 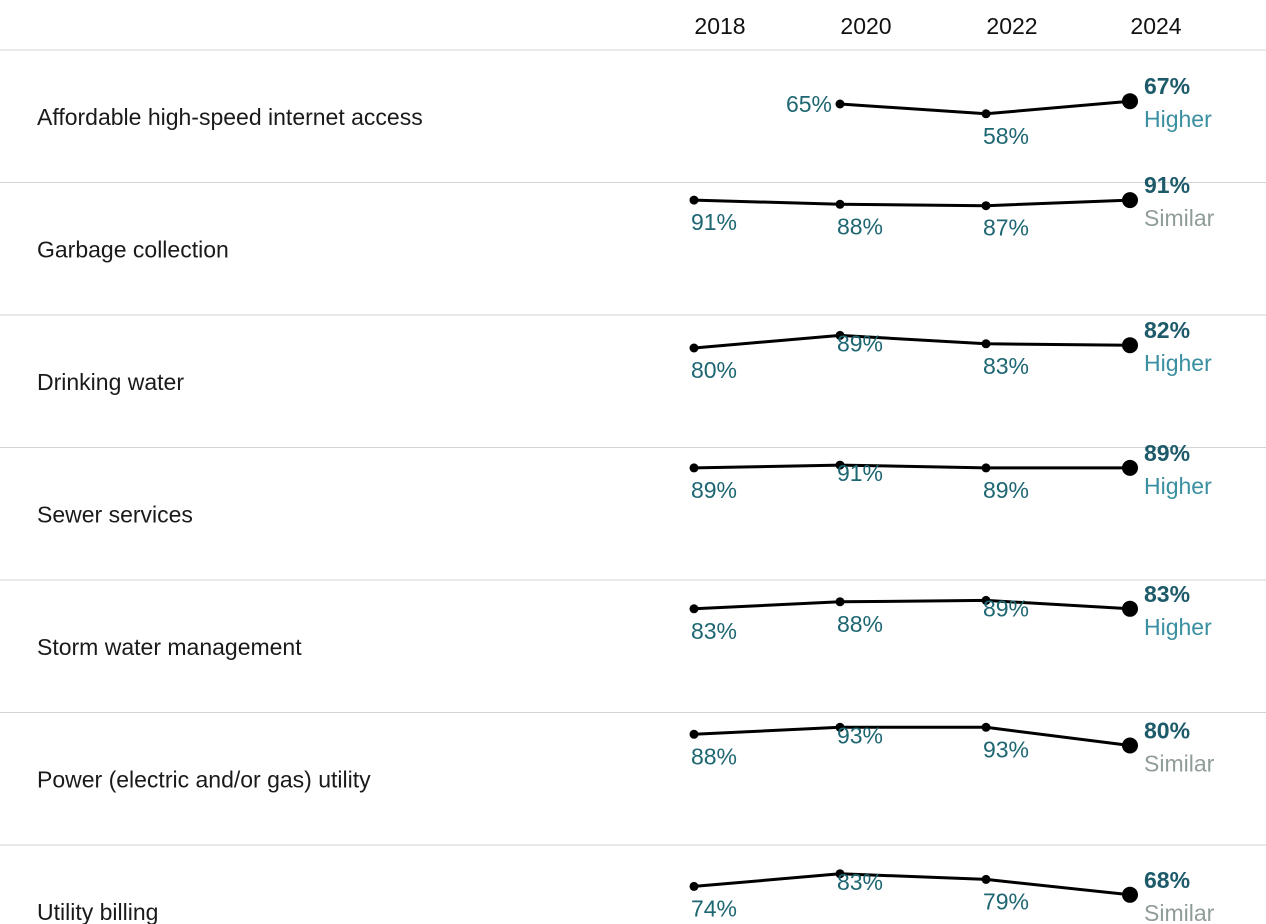 What do you see at coordinates (860, 882) in the screenshot?
I see `value-label-2020: 83%` at bounding box center [860, 882].